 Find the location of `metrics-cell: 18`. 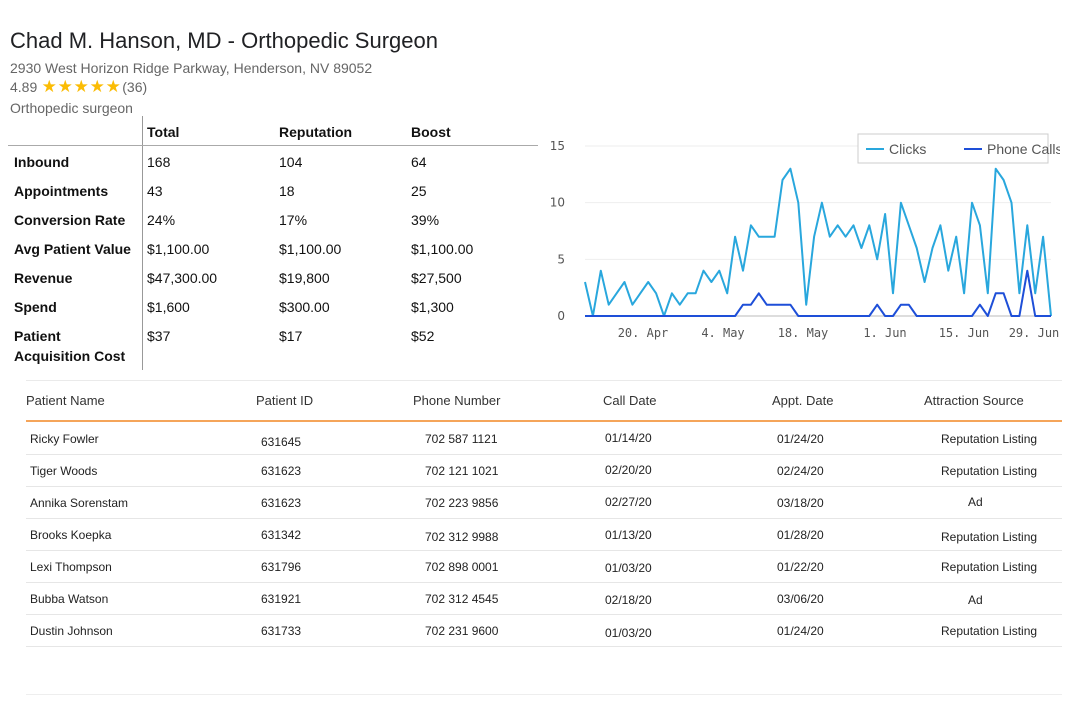

metrics-cell: 18 is located at coordinates (287, 191).